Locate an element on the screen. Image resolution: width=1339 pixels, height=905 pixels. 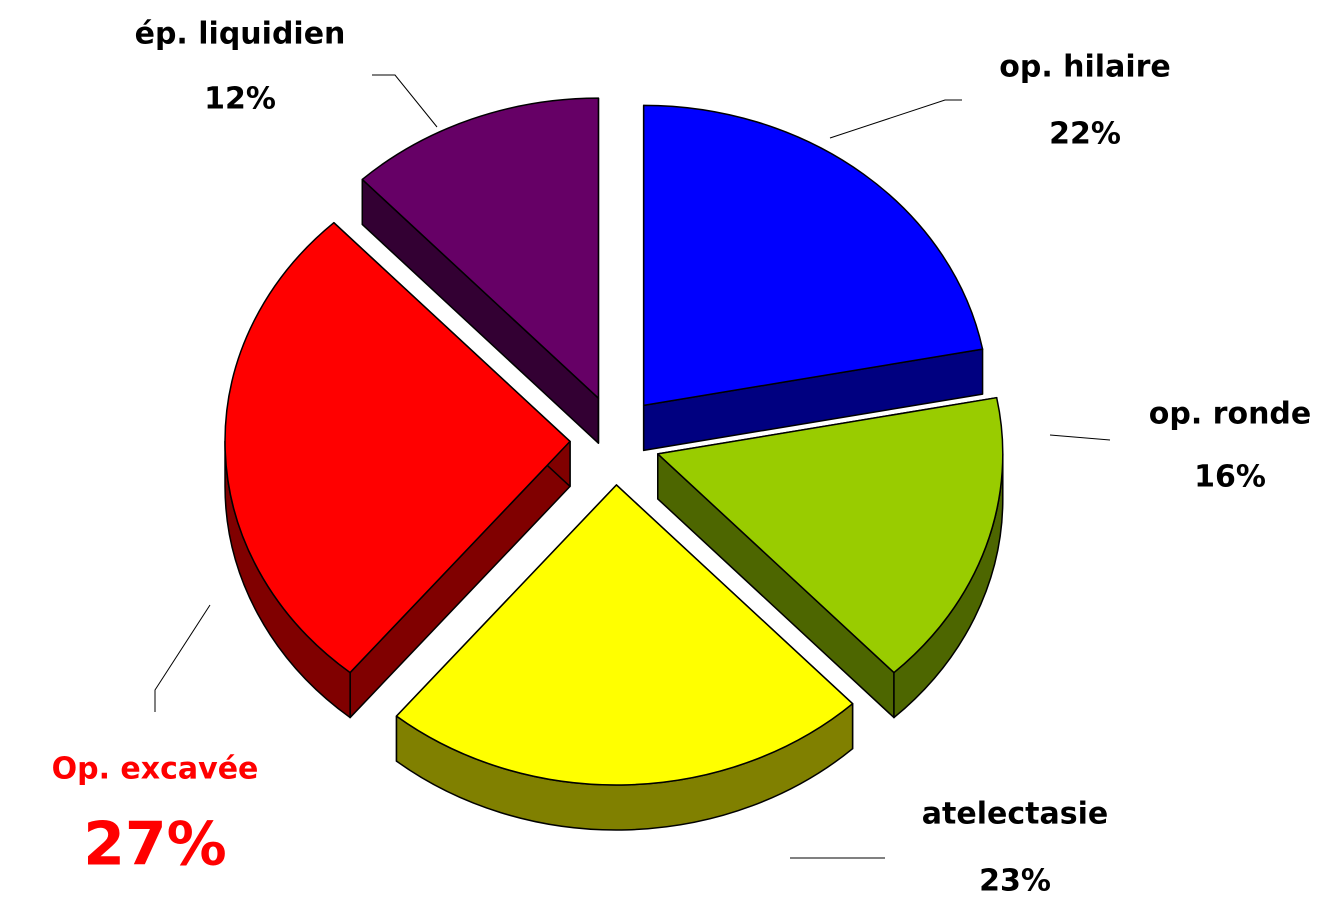
value-label: 27% is located at coordinates (155, 845).